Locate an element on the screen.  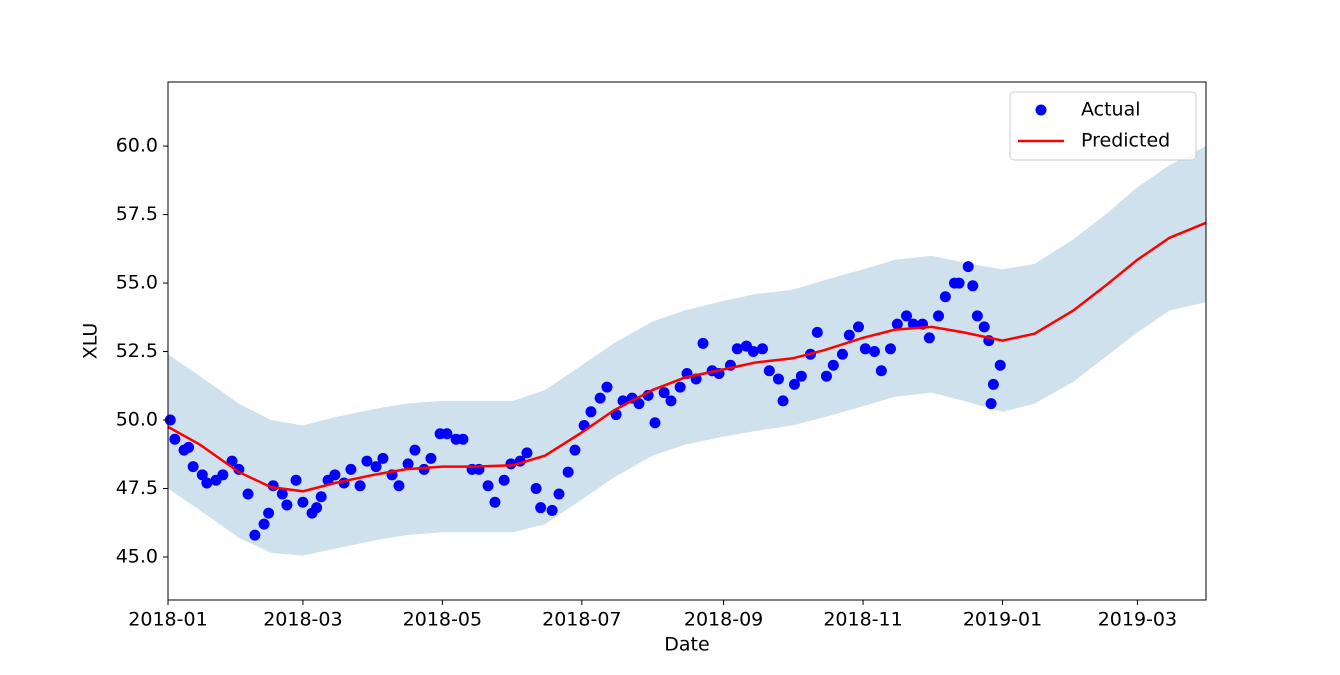
x-tick-label: 2018-03 is located at coordinates (302, 620).